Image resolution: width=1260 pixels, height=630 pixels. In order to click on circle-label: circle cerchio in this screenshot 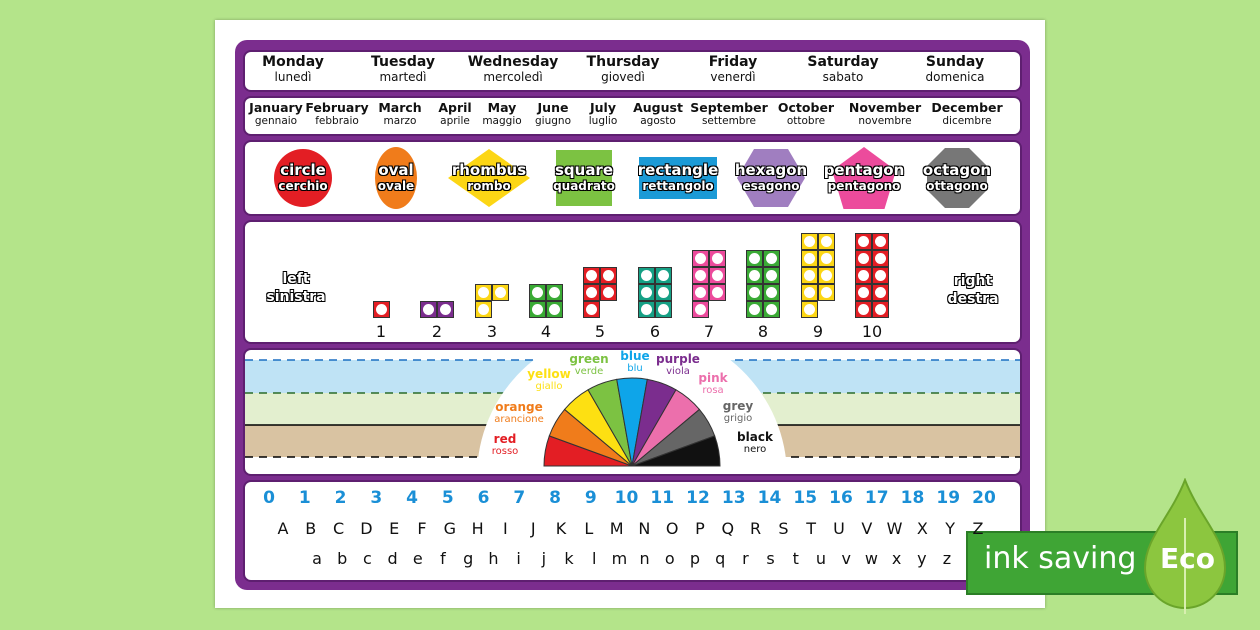, I will do `click(303, 177)`.